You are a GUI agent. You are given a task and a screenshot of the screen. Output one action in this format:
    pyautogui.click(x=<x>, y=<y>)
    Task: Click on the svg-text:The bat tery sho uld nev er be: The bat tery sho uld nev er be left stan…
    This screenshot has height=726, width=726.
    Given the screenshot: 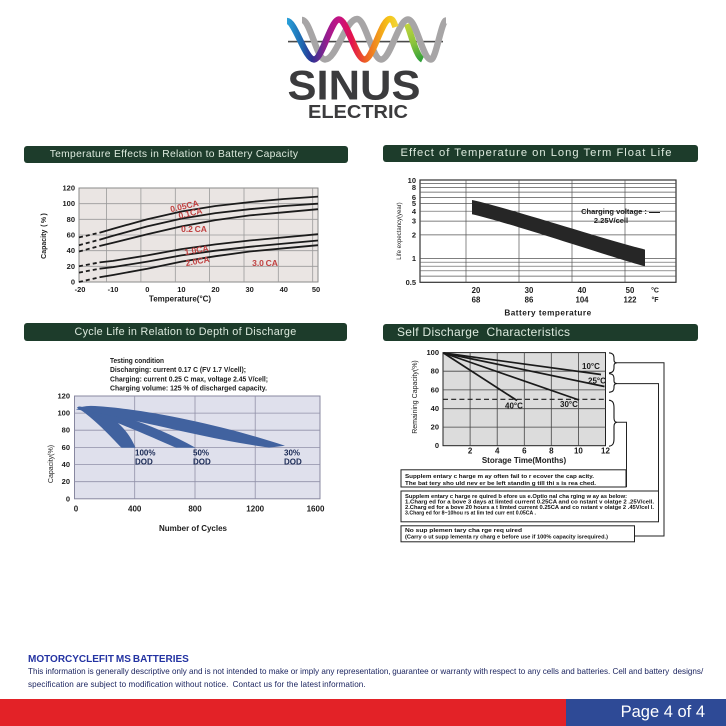 What is the action you would take?
    pyautogui.click(x=500, y=484)
    